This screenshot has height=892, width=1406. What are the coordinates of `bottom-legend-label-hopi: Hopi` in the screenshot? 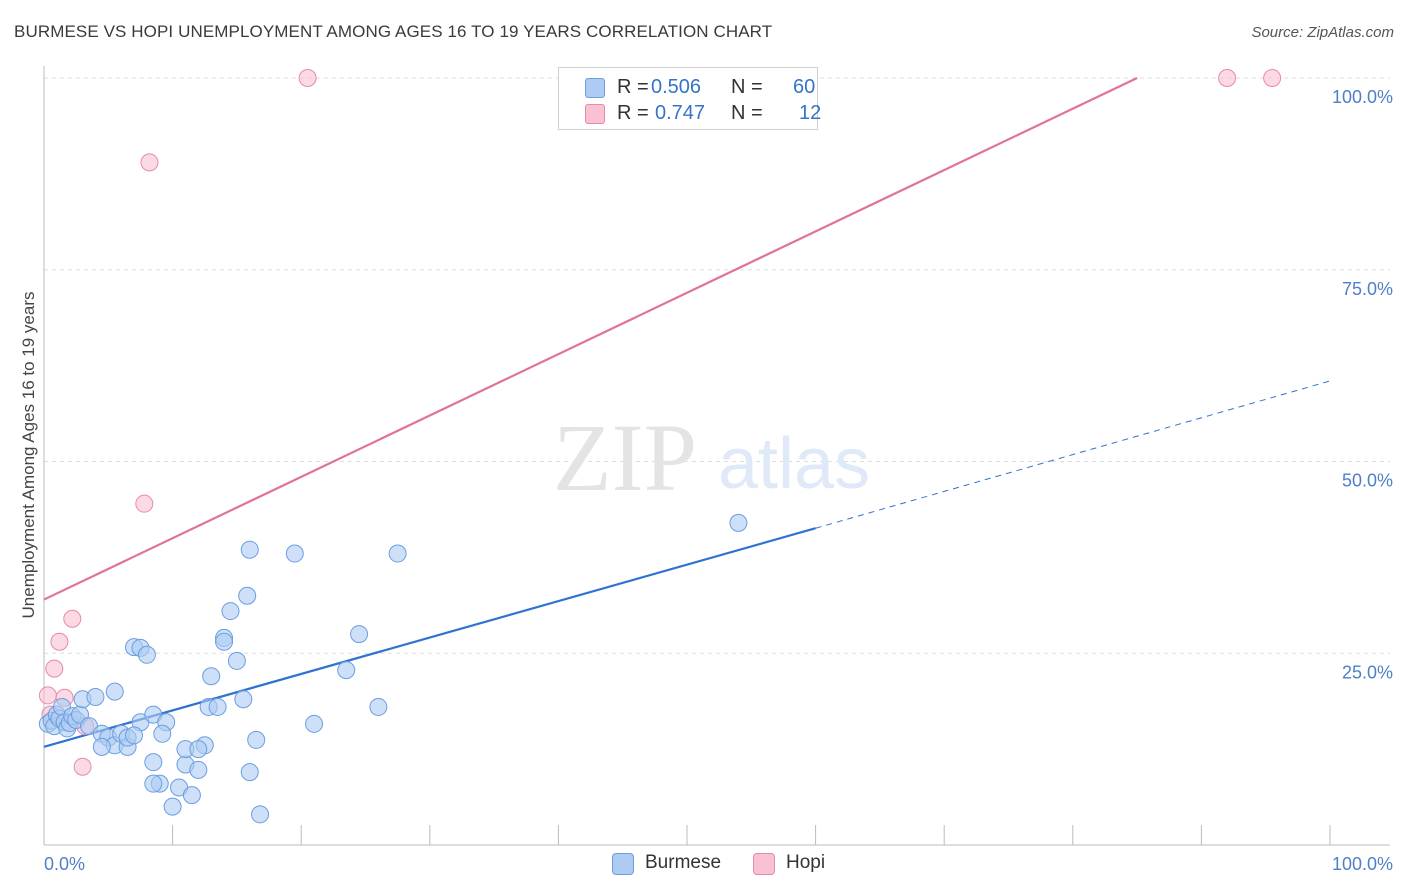 It's located at (806, 862).